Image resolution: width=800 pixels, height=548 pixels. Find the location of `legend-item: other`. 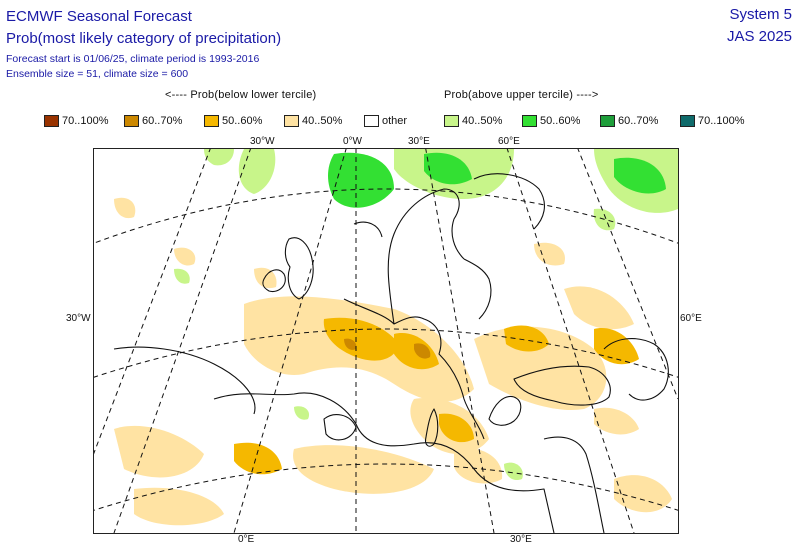

legend-item: other is located at coordinates (385, 121).